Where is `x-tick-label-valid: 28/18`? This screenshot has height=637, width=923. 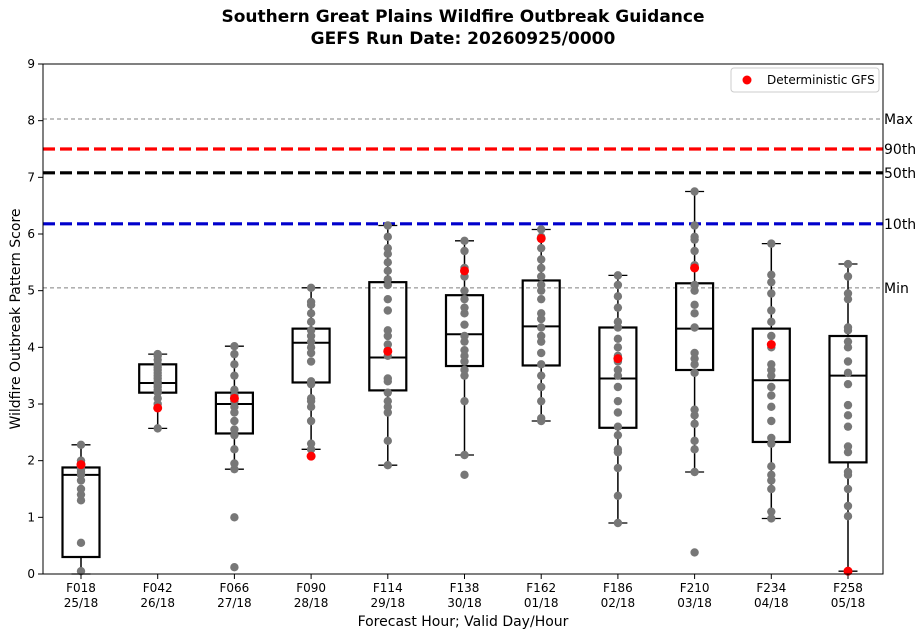 x-tick-label-valid: 28/18 is located at coordinates (311, 603).